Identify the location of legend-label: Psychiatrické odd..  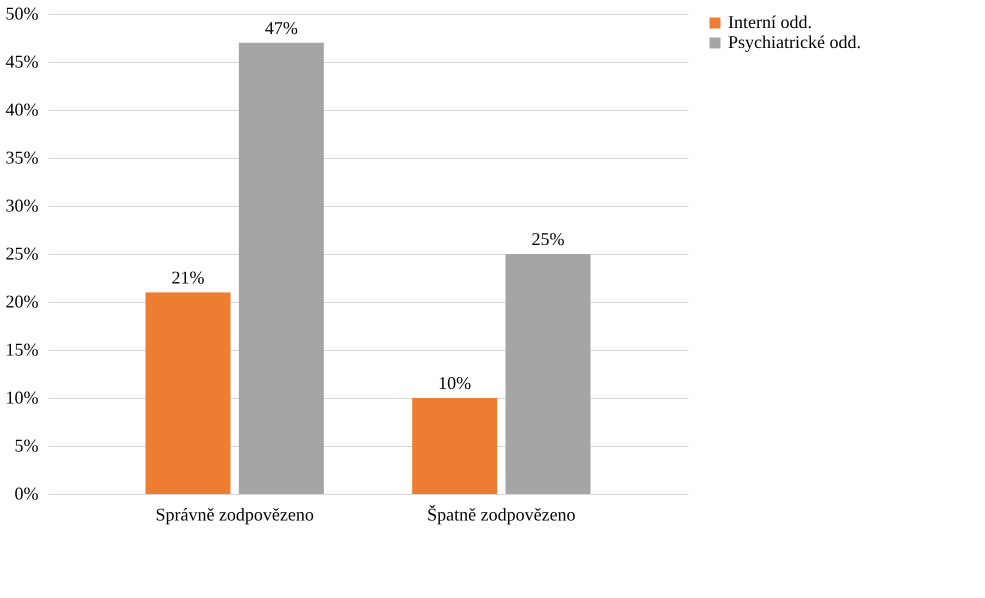
(794, 42).